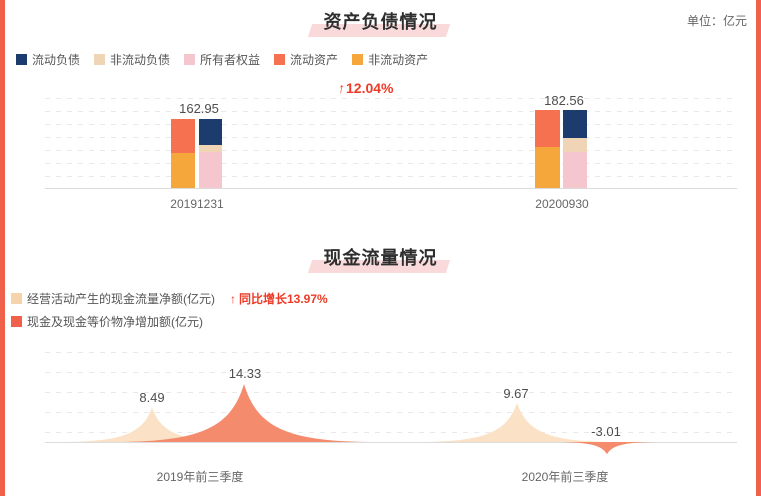 The width and height of the screenshot is (761, 496). I want to click on cashflow-section-title: 现金流量情况, so click(380, 257).